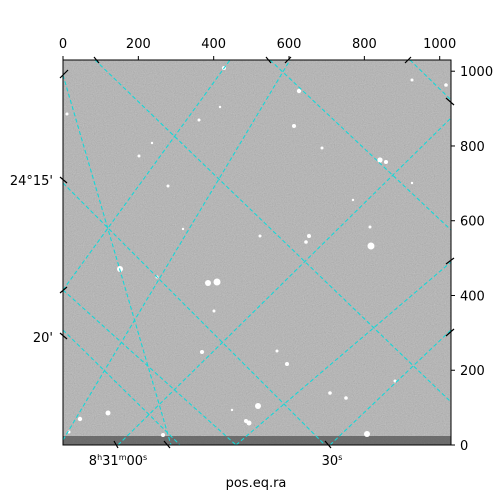 This screenshot has height=500, width=500. What do you see at coordinates (472, 259) in the screenshot?
I see `right-pixel-axis: 0 200 400 600 800 1000` at bounding box center [472, 259].